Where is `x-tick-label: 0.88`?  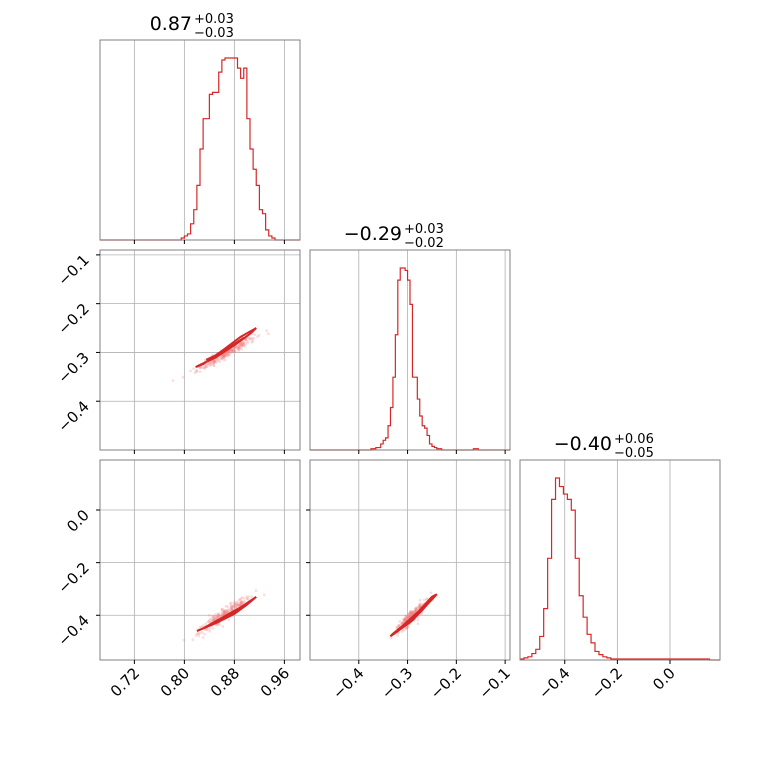 x-tick-label: 0.88 is located at coordinates (225, 682).